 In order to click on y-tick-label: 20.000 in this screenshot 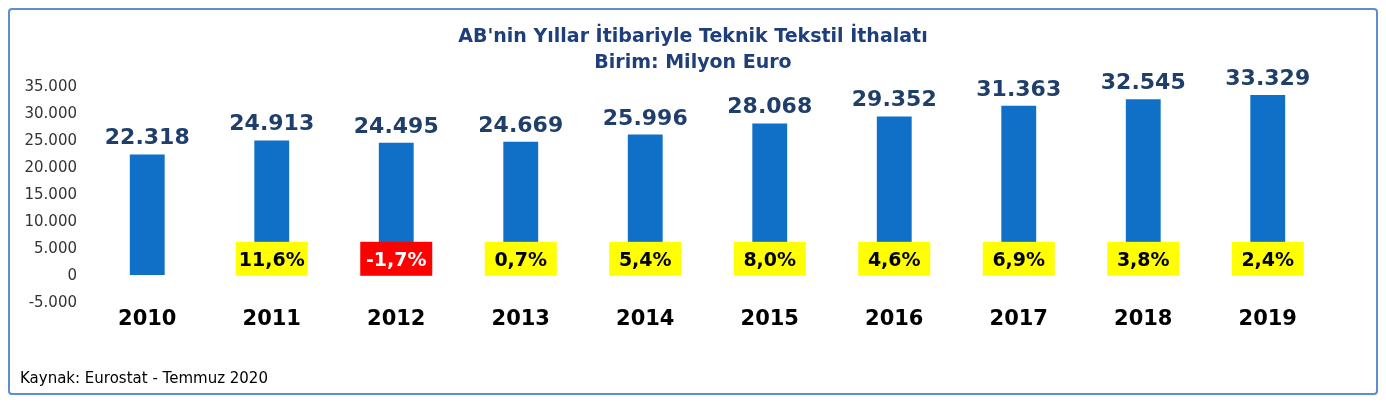, I will do `click(50, 167)`.